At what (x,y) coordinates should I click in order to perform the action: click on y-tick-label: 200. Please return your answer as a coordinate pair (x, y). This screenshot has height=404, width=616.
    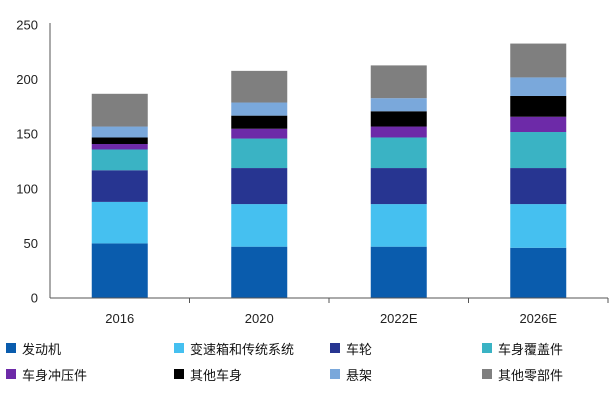
    Looking at the image, I should click on (27, 79).